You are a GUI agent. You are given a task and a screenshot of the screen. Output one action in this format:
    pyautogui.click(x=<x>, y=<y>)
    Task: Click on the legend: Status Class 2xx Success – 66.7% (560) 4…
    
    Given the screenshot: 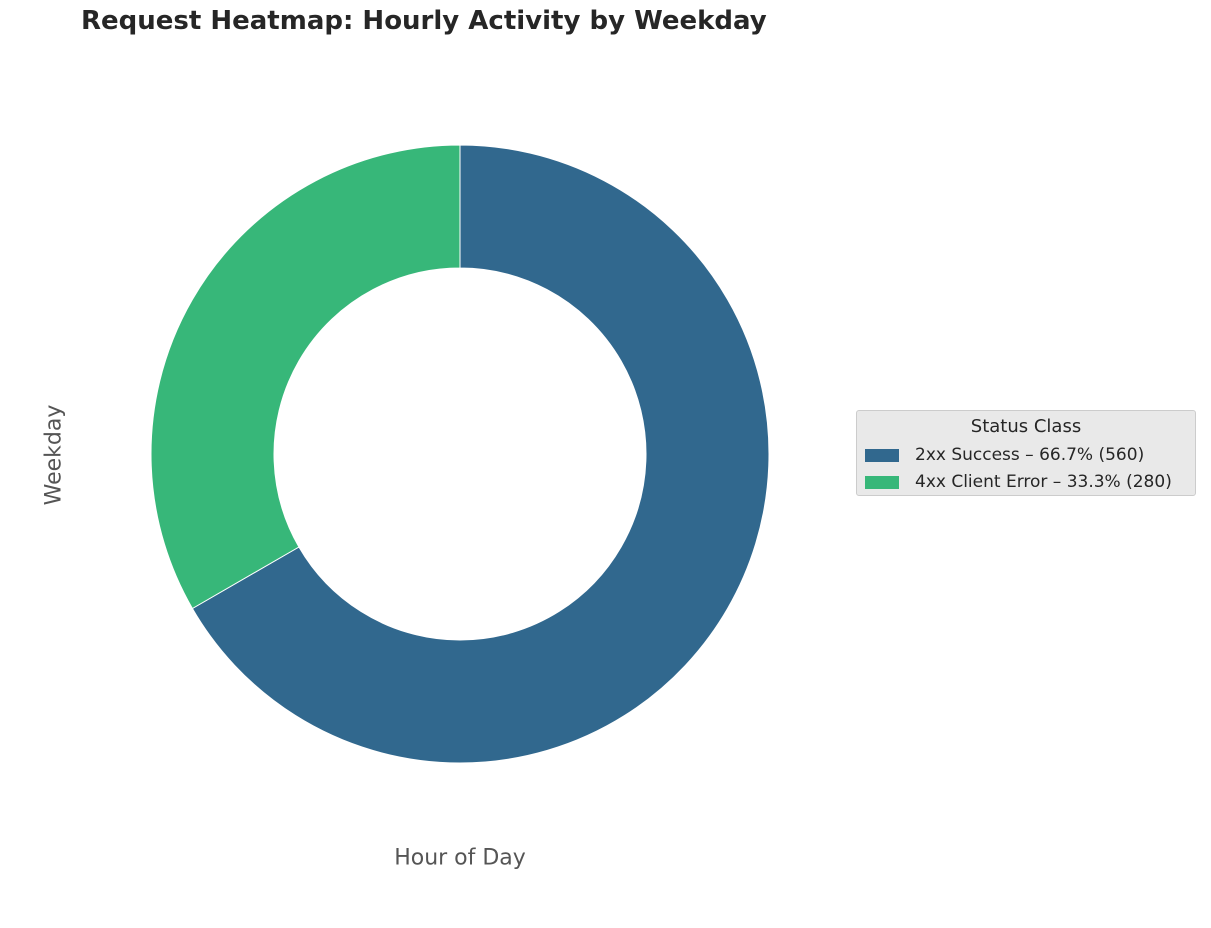 What is the action you would take?
    pyautogui.click(x=1026, y=453)
    